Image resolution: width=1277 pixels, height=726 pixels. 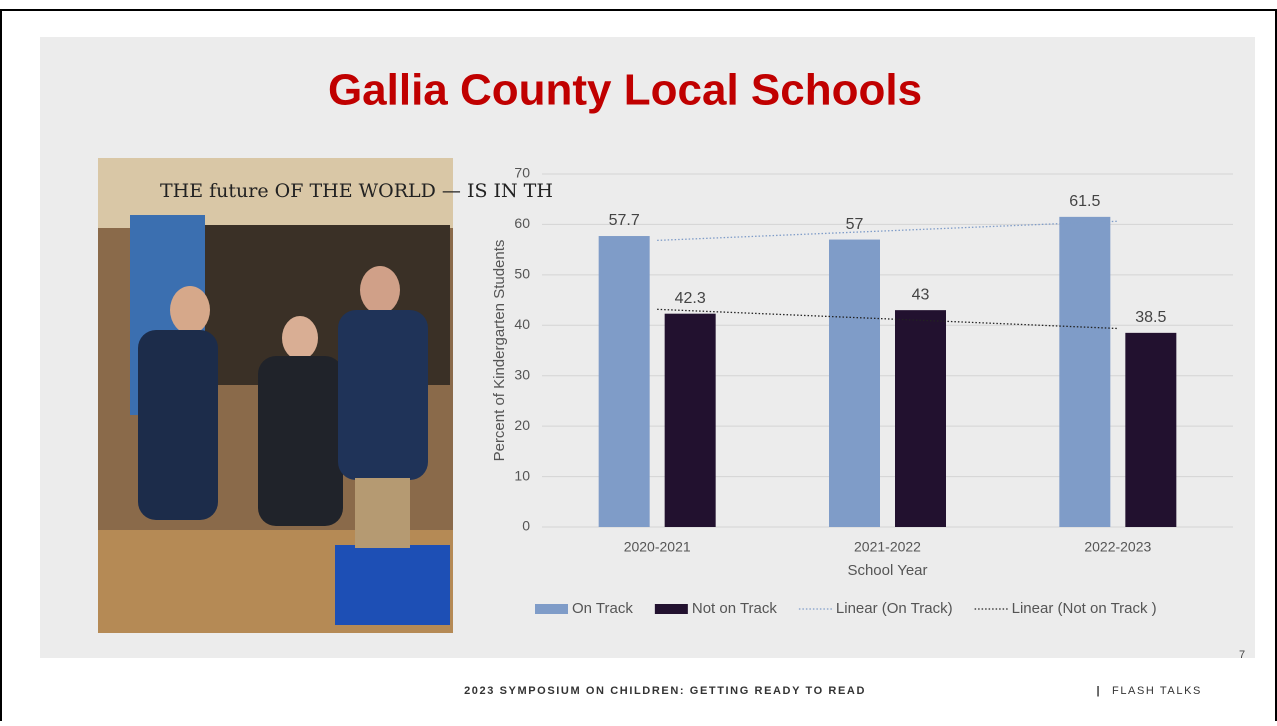 I want to click on value-label: 38.5, so click(x=1150, y=317).